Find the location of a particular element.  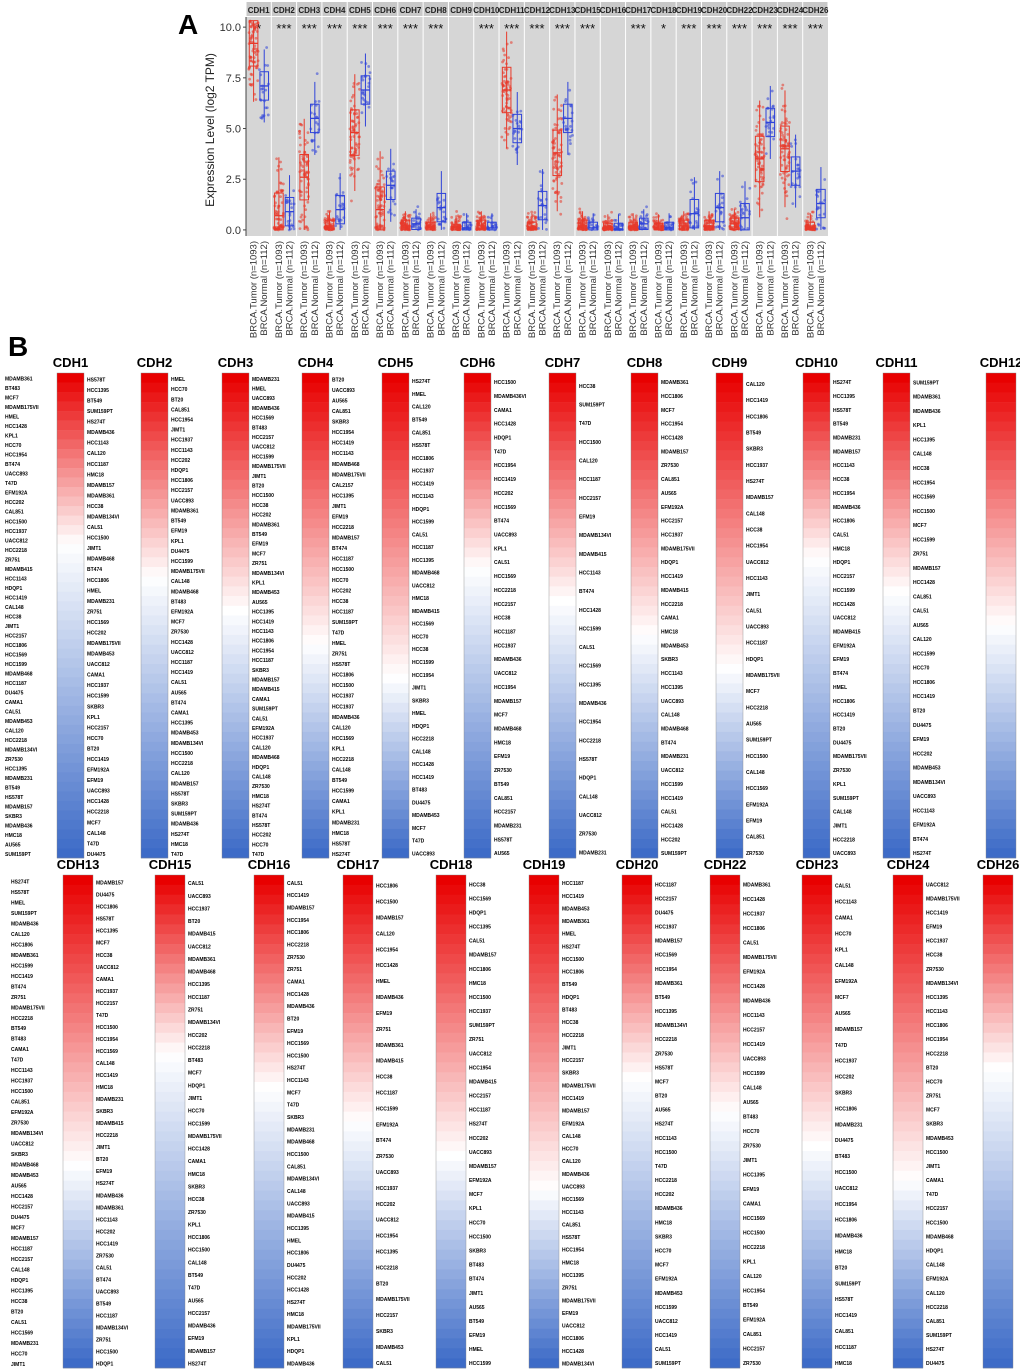

cell-line-label: EFM192A is located at coordinates (924, 826).